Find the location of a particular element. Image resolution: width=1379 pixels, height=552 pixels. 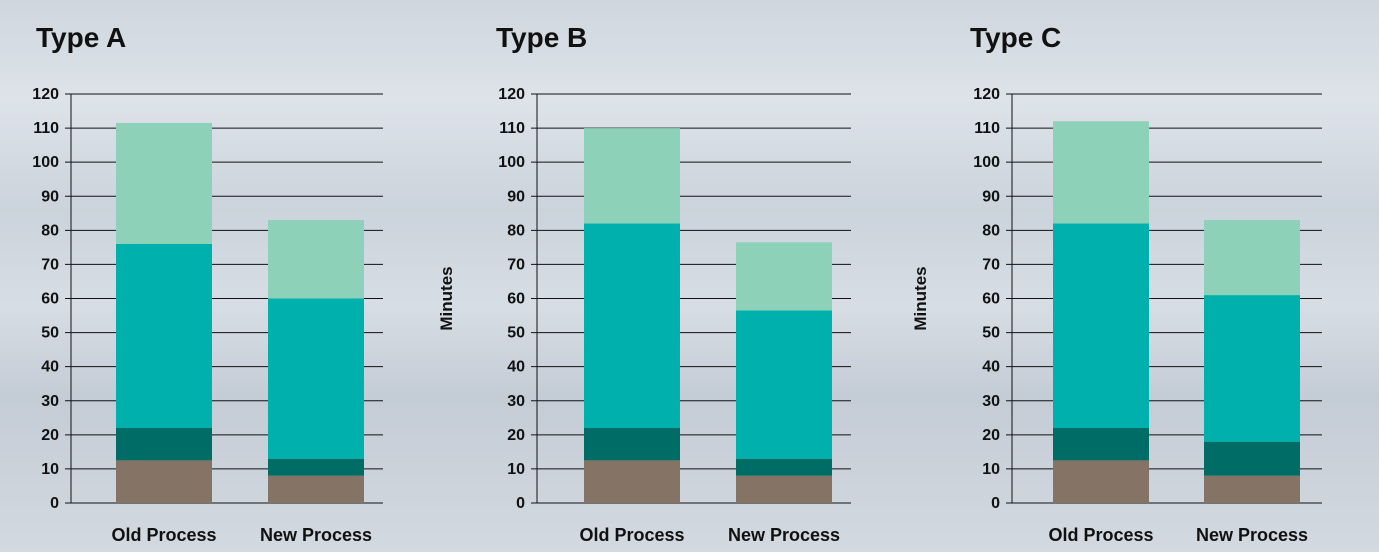

chart-title: Type B is located at coordinates (542, 37).